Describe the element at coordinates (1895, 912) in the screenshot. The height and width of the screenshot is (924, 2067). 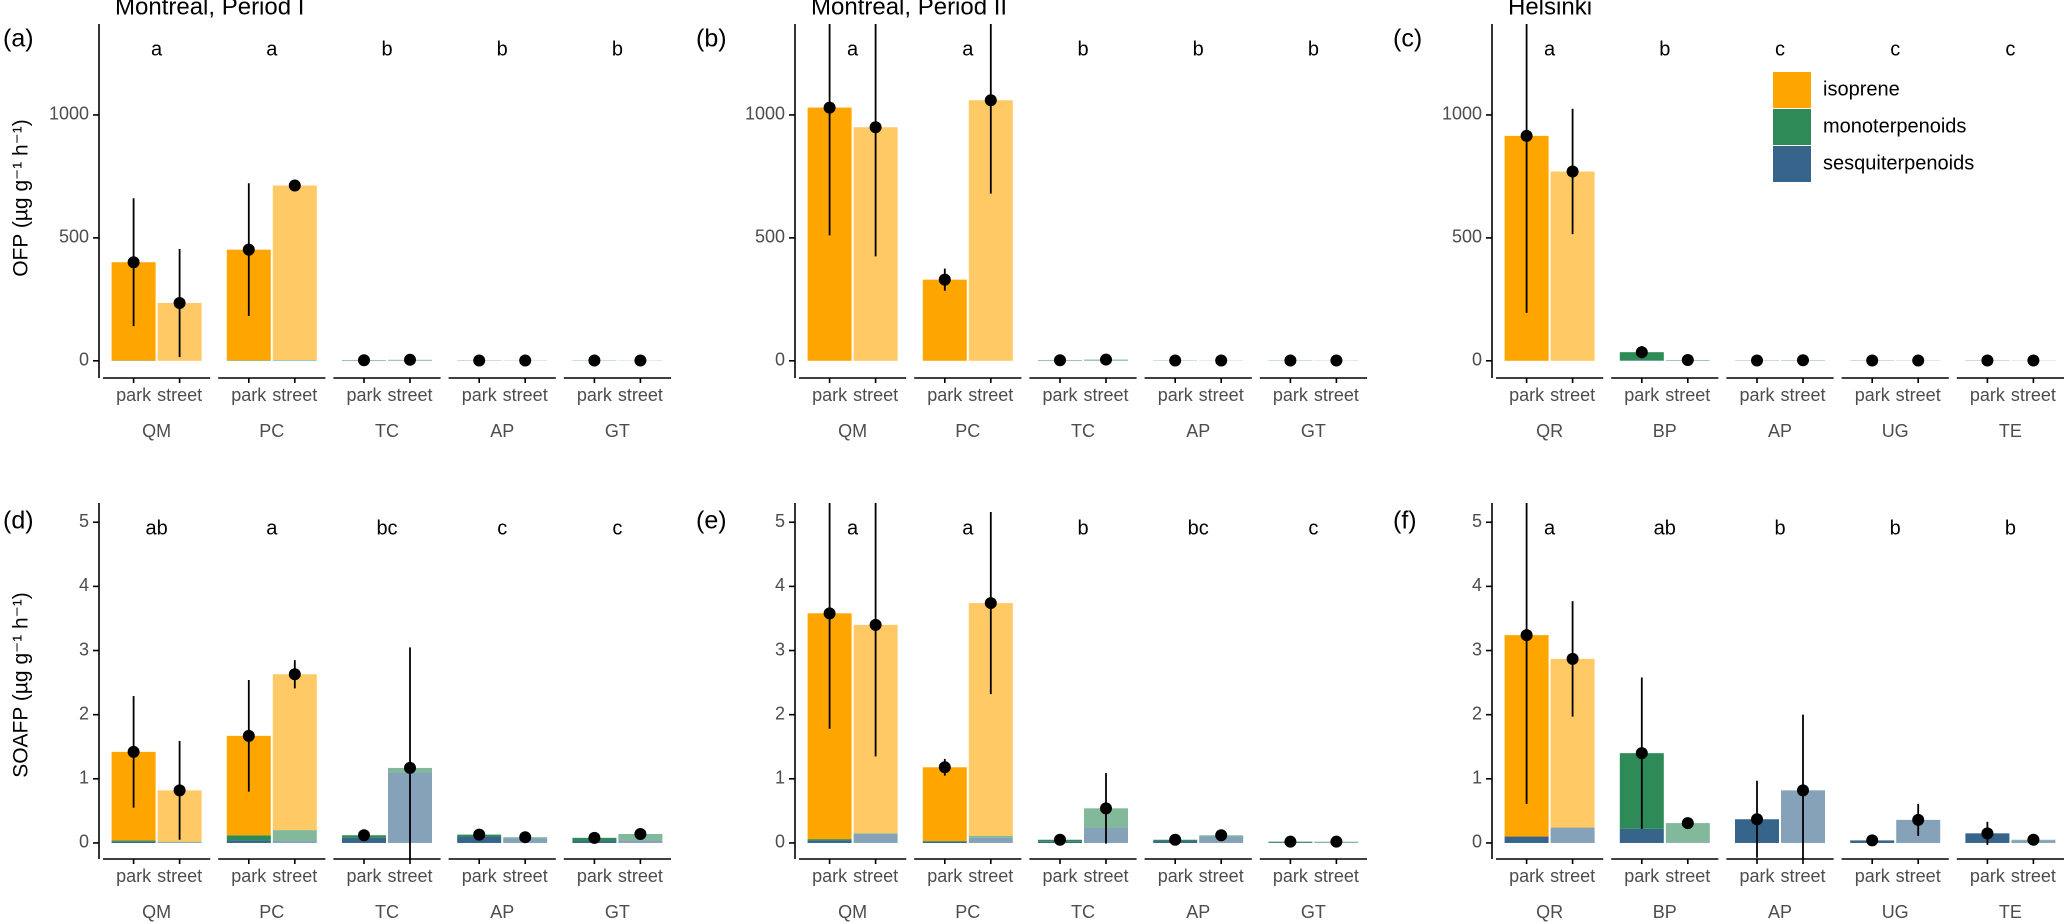
I see `group-label: UG` at that location.